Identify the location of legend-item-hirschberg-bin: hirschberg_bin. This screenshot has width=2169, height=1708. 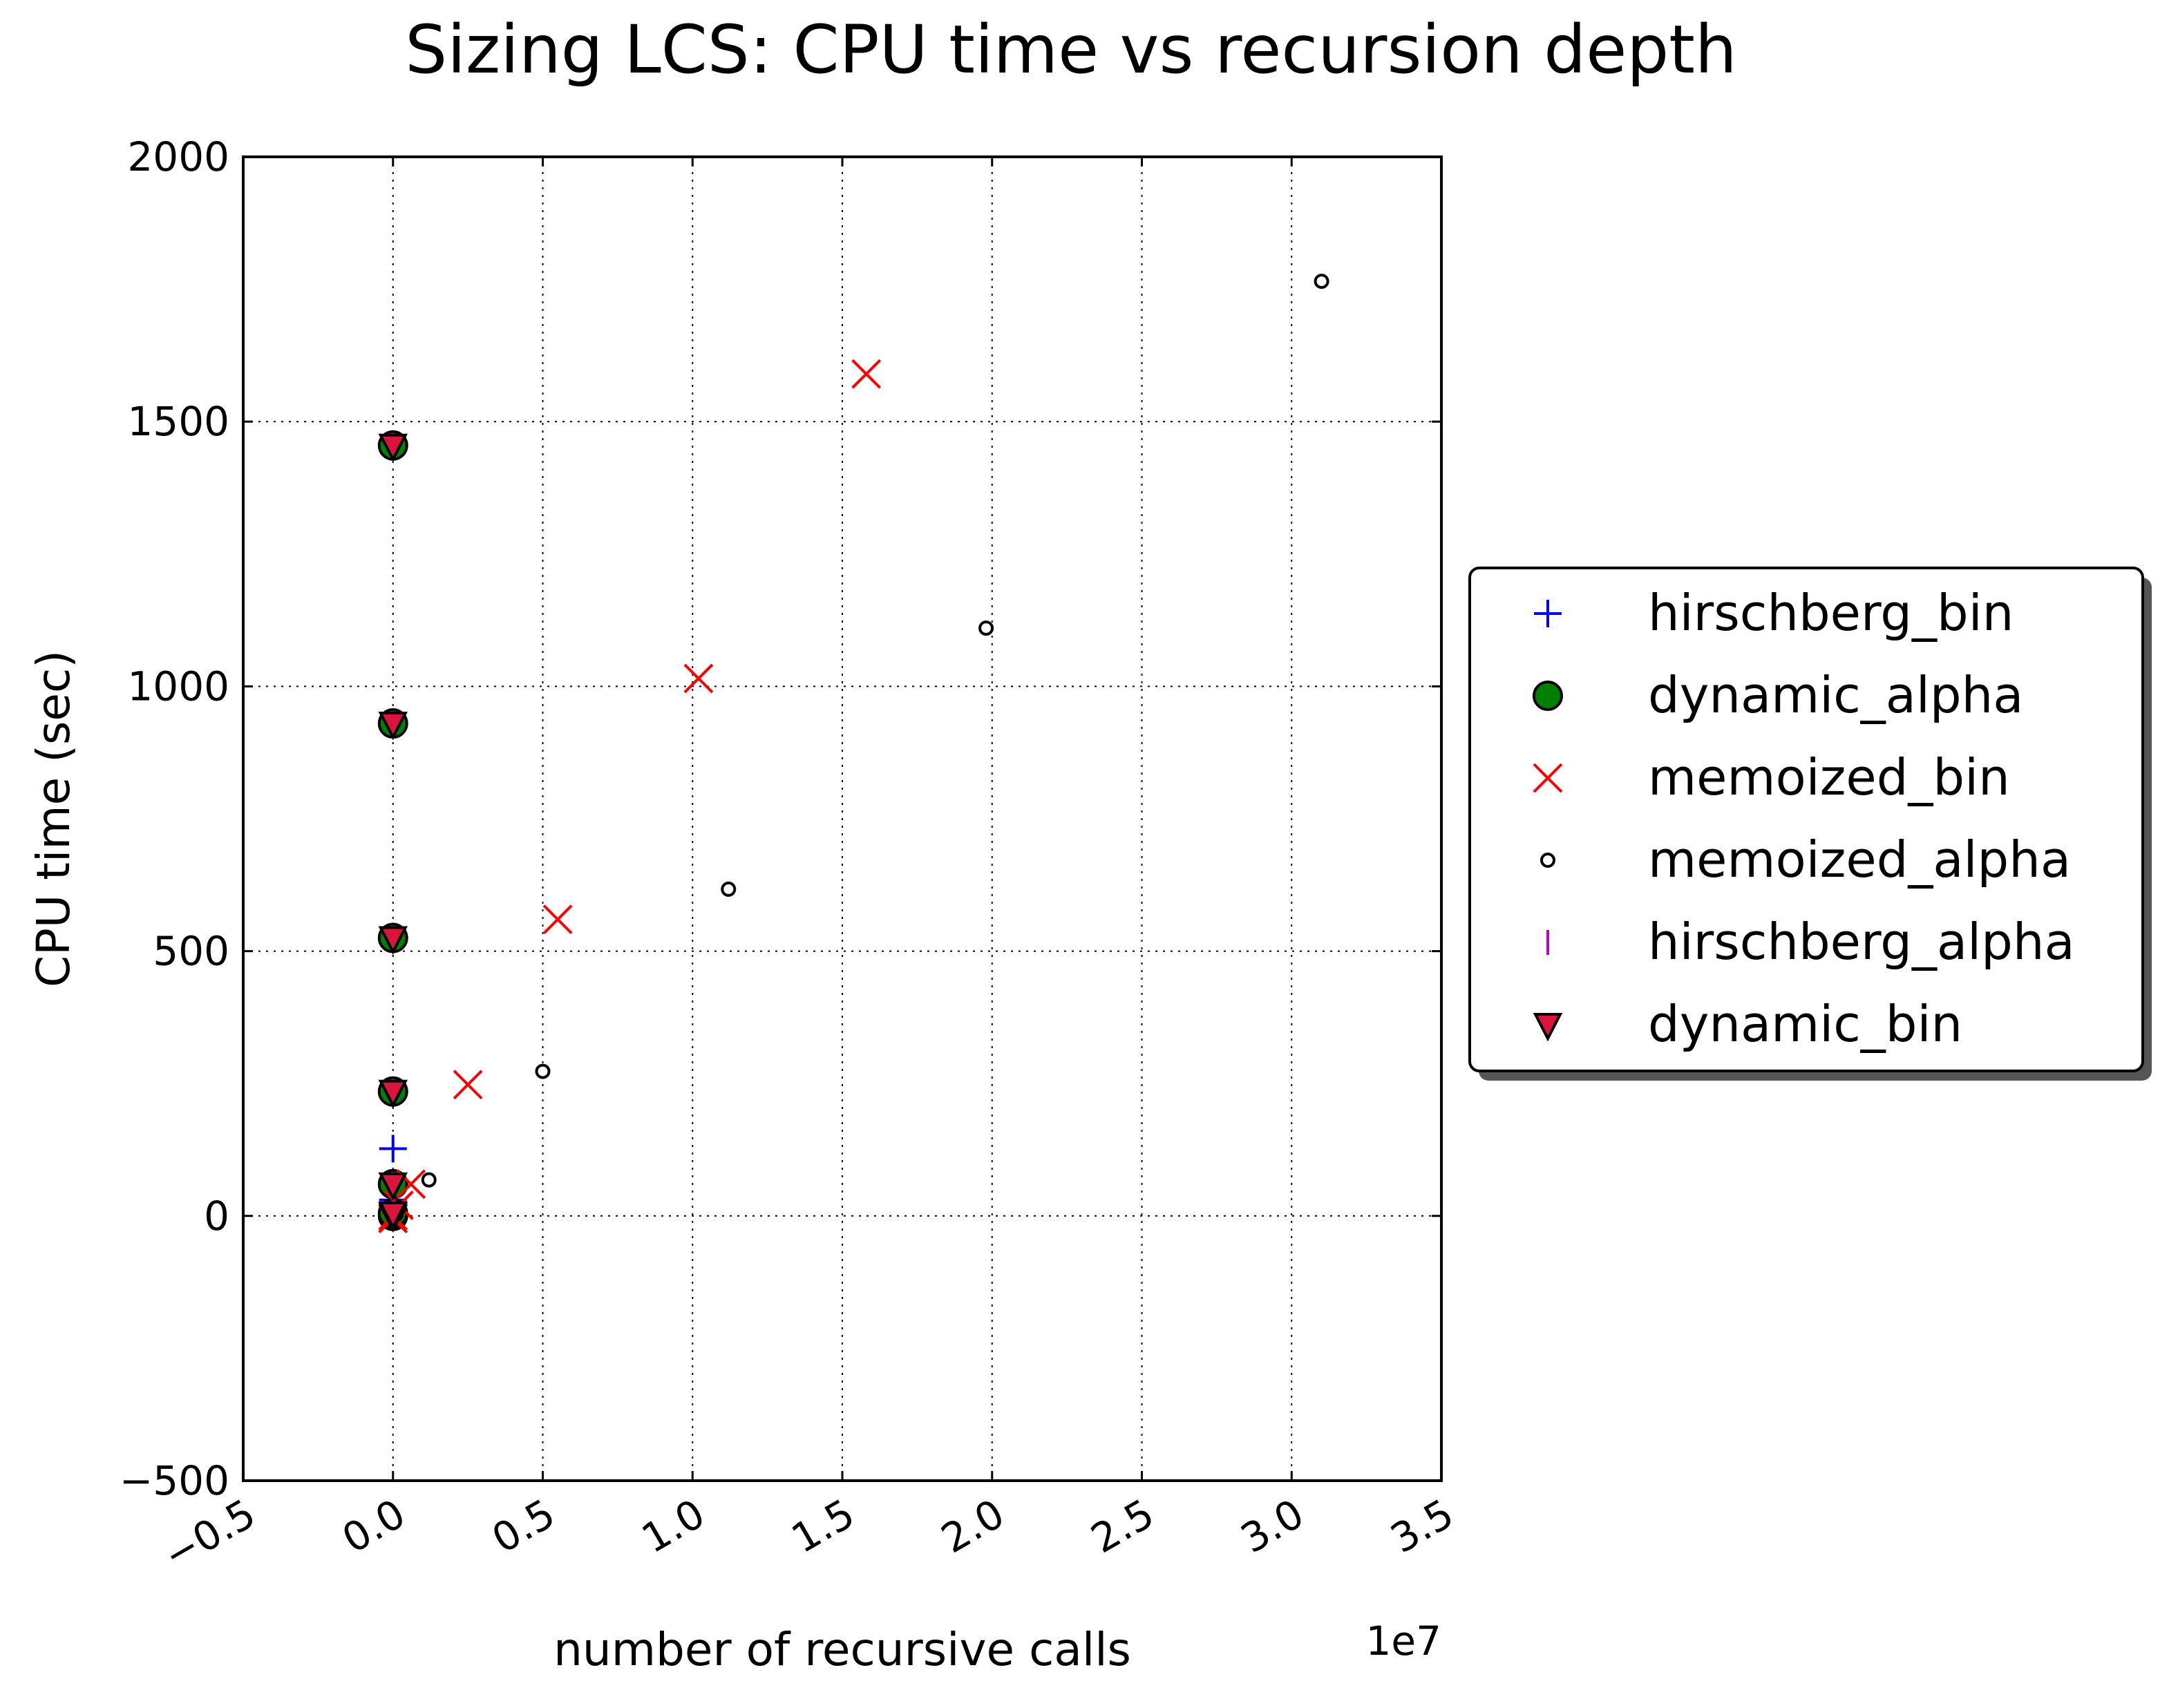
(1774, 613).